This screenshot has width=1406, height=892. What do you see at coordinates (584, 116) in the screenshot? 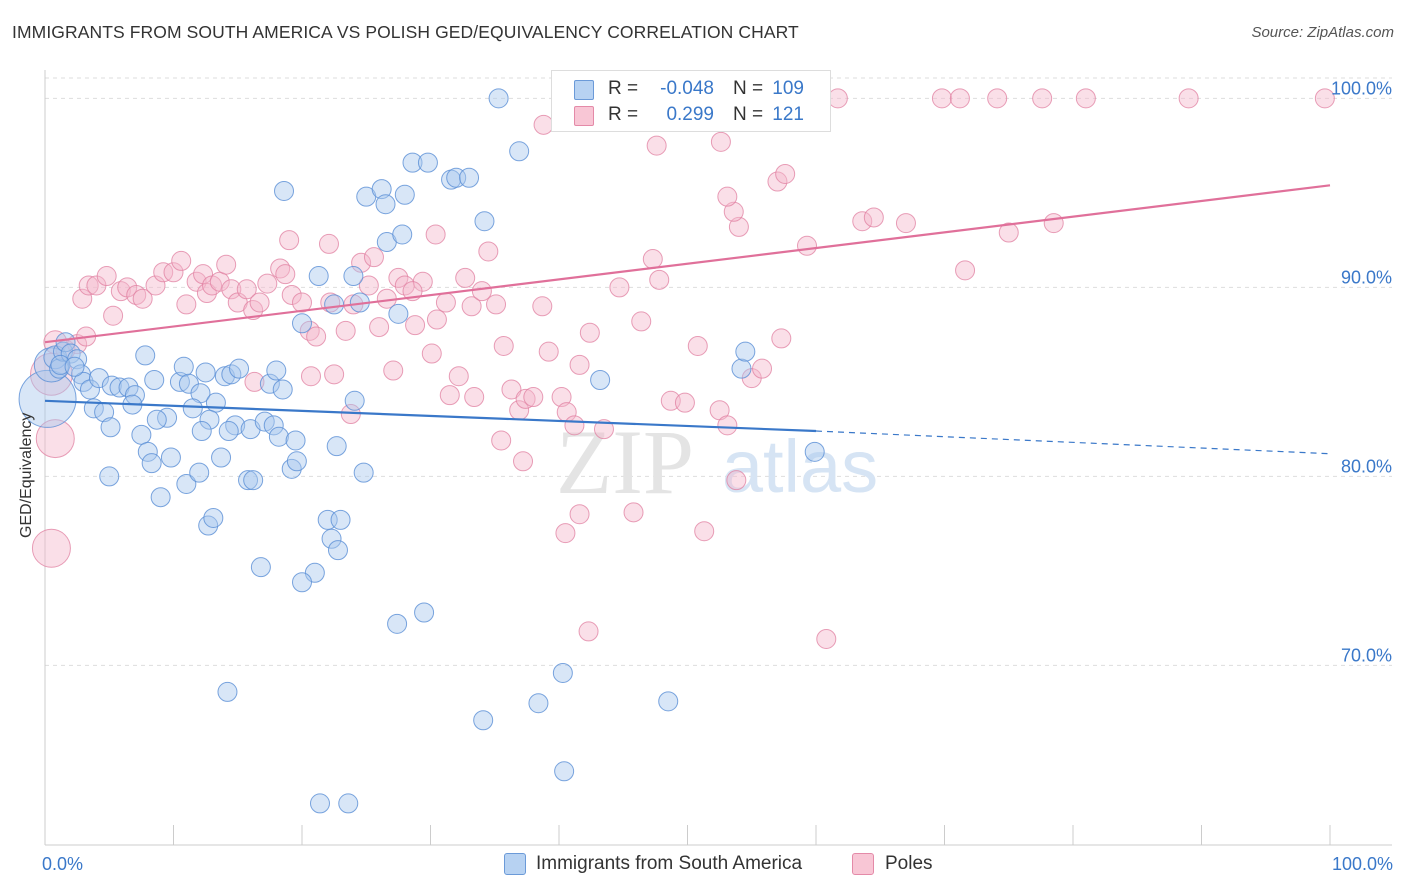
I see `legend-swatch-pink` at bounding box center [584, 116].